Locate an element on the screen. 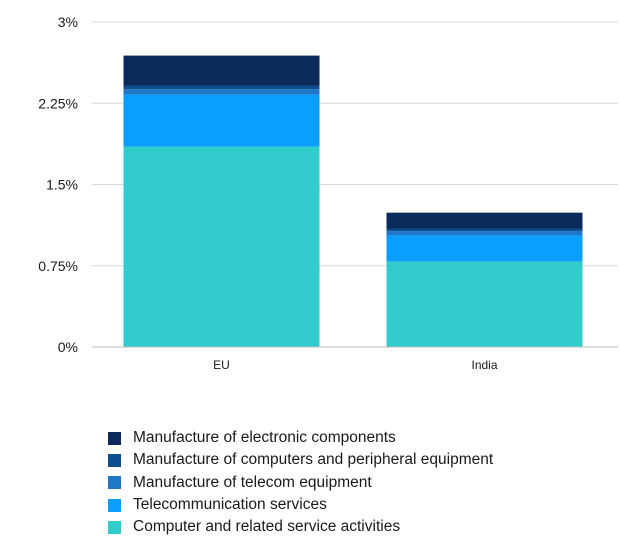 Image resolution: width=620 pixels, height=545 pixels. y-tick-label: 1.5% is located at coordinates (62, 185).